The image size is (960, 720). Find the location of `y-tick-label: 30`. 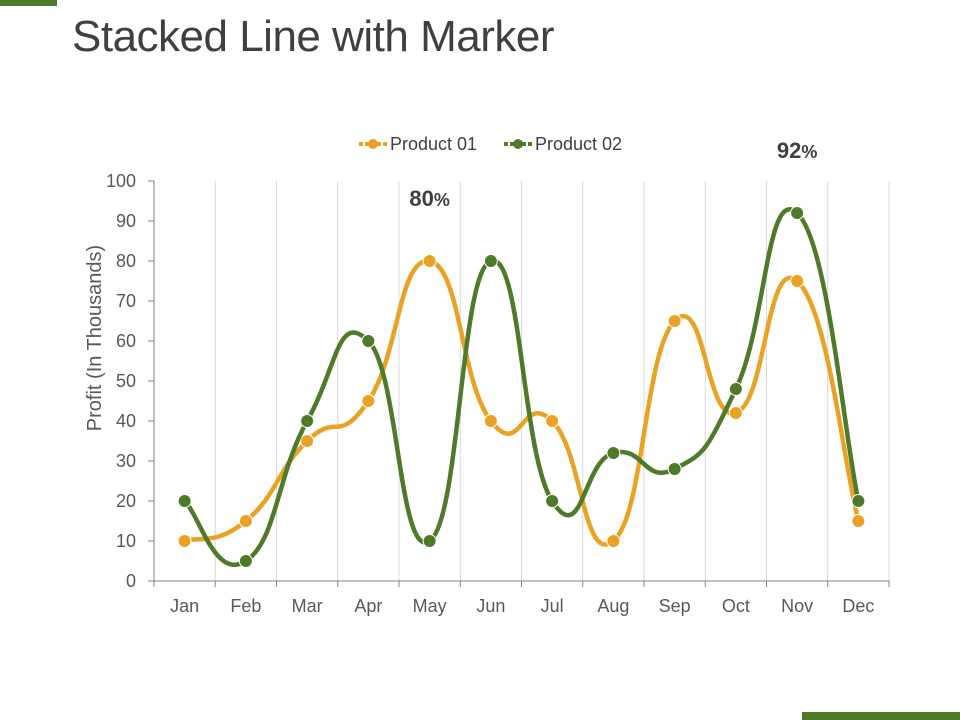

y-tick-label: 30 is located at coordinates (126, 461).